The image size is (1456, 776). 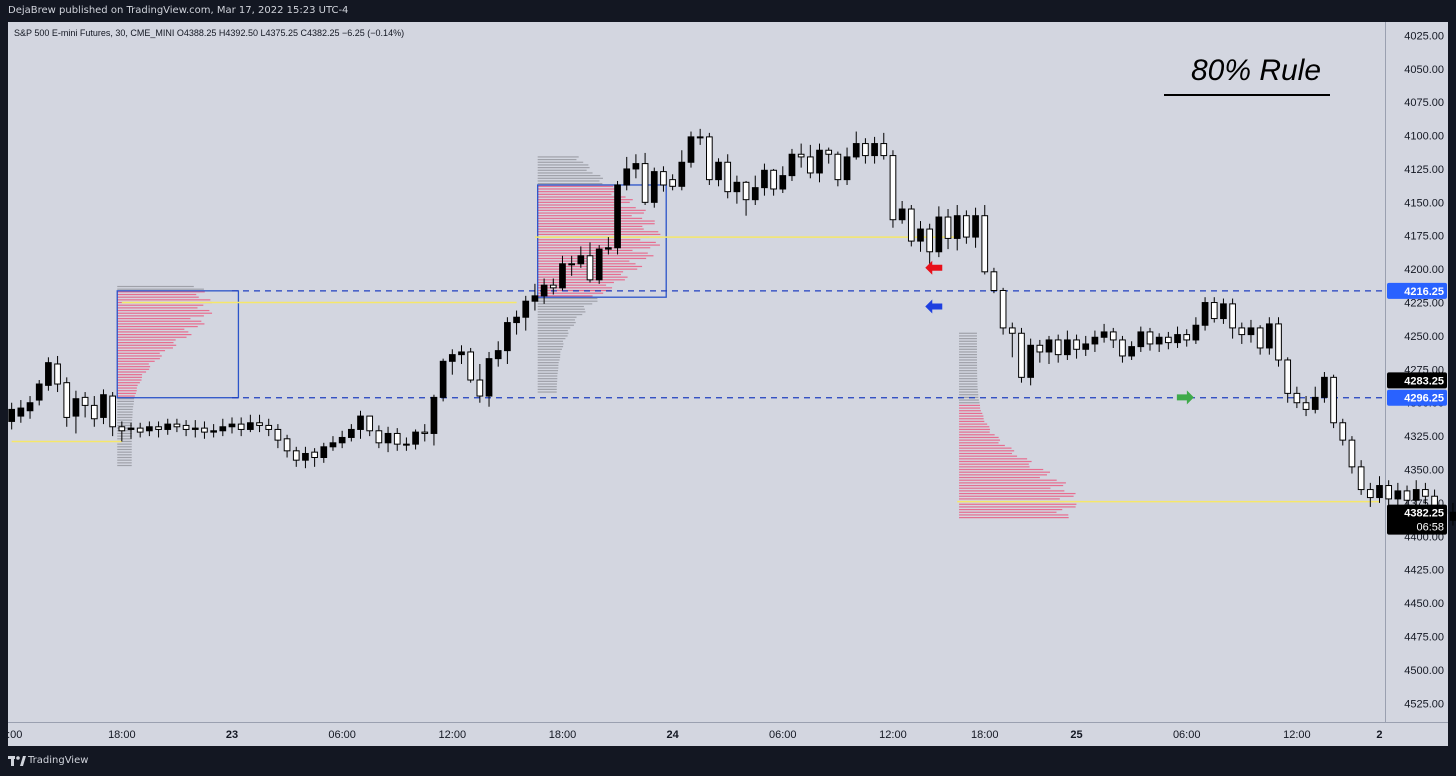 What do you see at coordinates (728, 734) in the screenshot?
I see `time-axis` at bounding box center [728, 734].